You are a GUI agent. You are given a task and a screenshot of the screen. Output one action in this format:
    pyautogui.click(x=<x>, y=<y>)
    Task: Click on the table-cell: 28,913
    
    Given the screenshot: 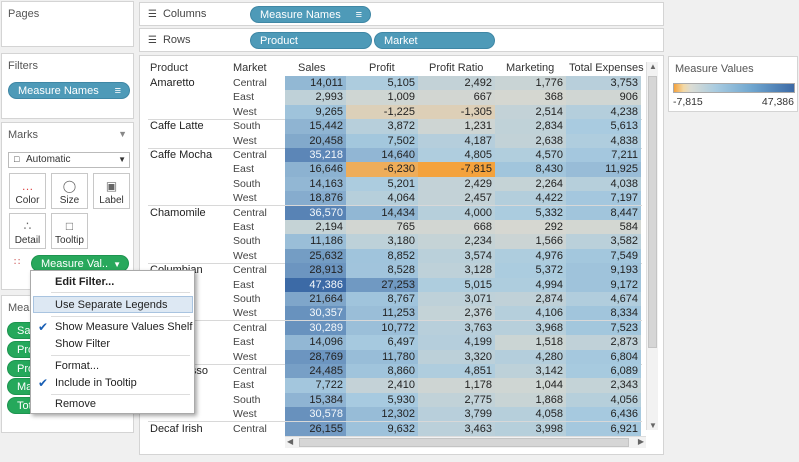 What is the action you would take?
    pyautogui.click(x=315, y=271)
    